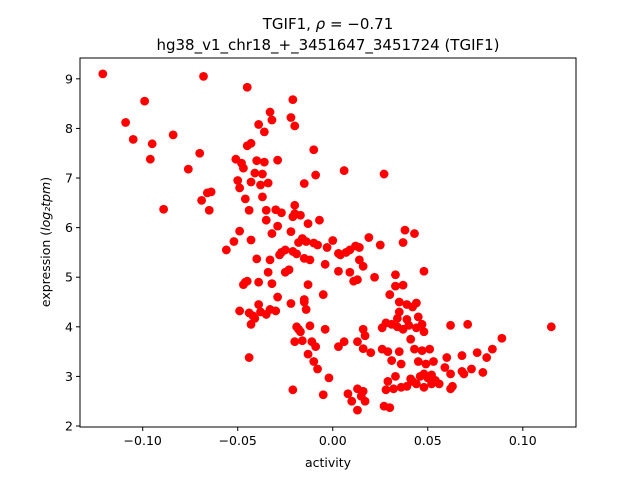 The height and width of the screenshot is (480, 640). Describe the element at coordinates (69, 78) in the screenshot. I see `y-tick-label: 9` at that location.